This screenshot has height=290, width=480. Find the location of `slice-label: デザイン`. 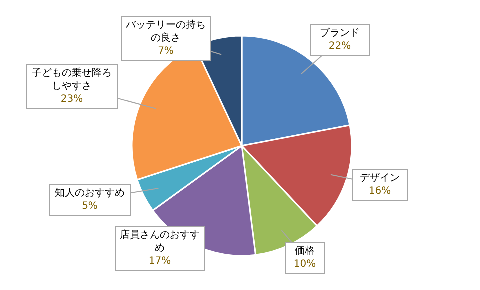

slice-label: デザイン is located at coordinates (380, 178).